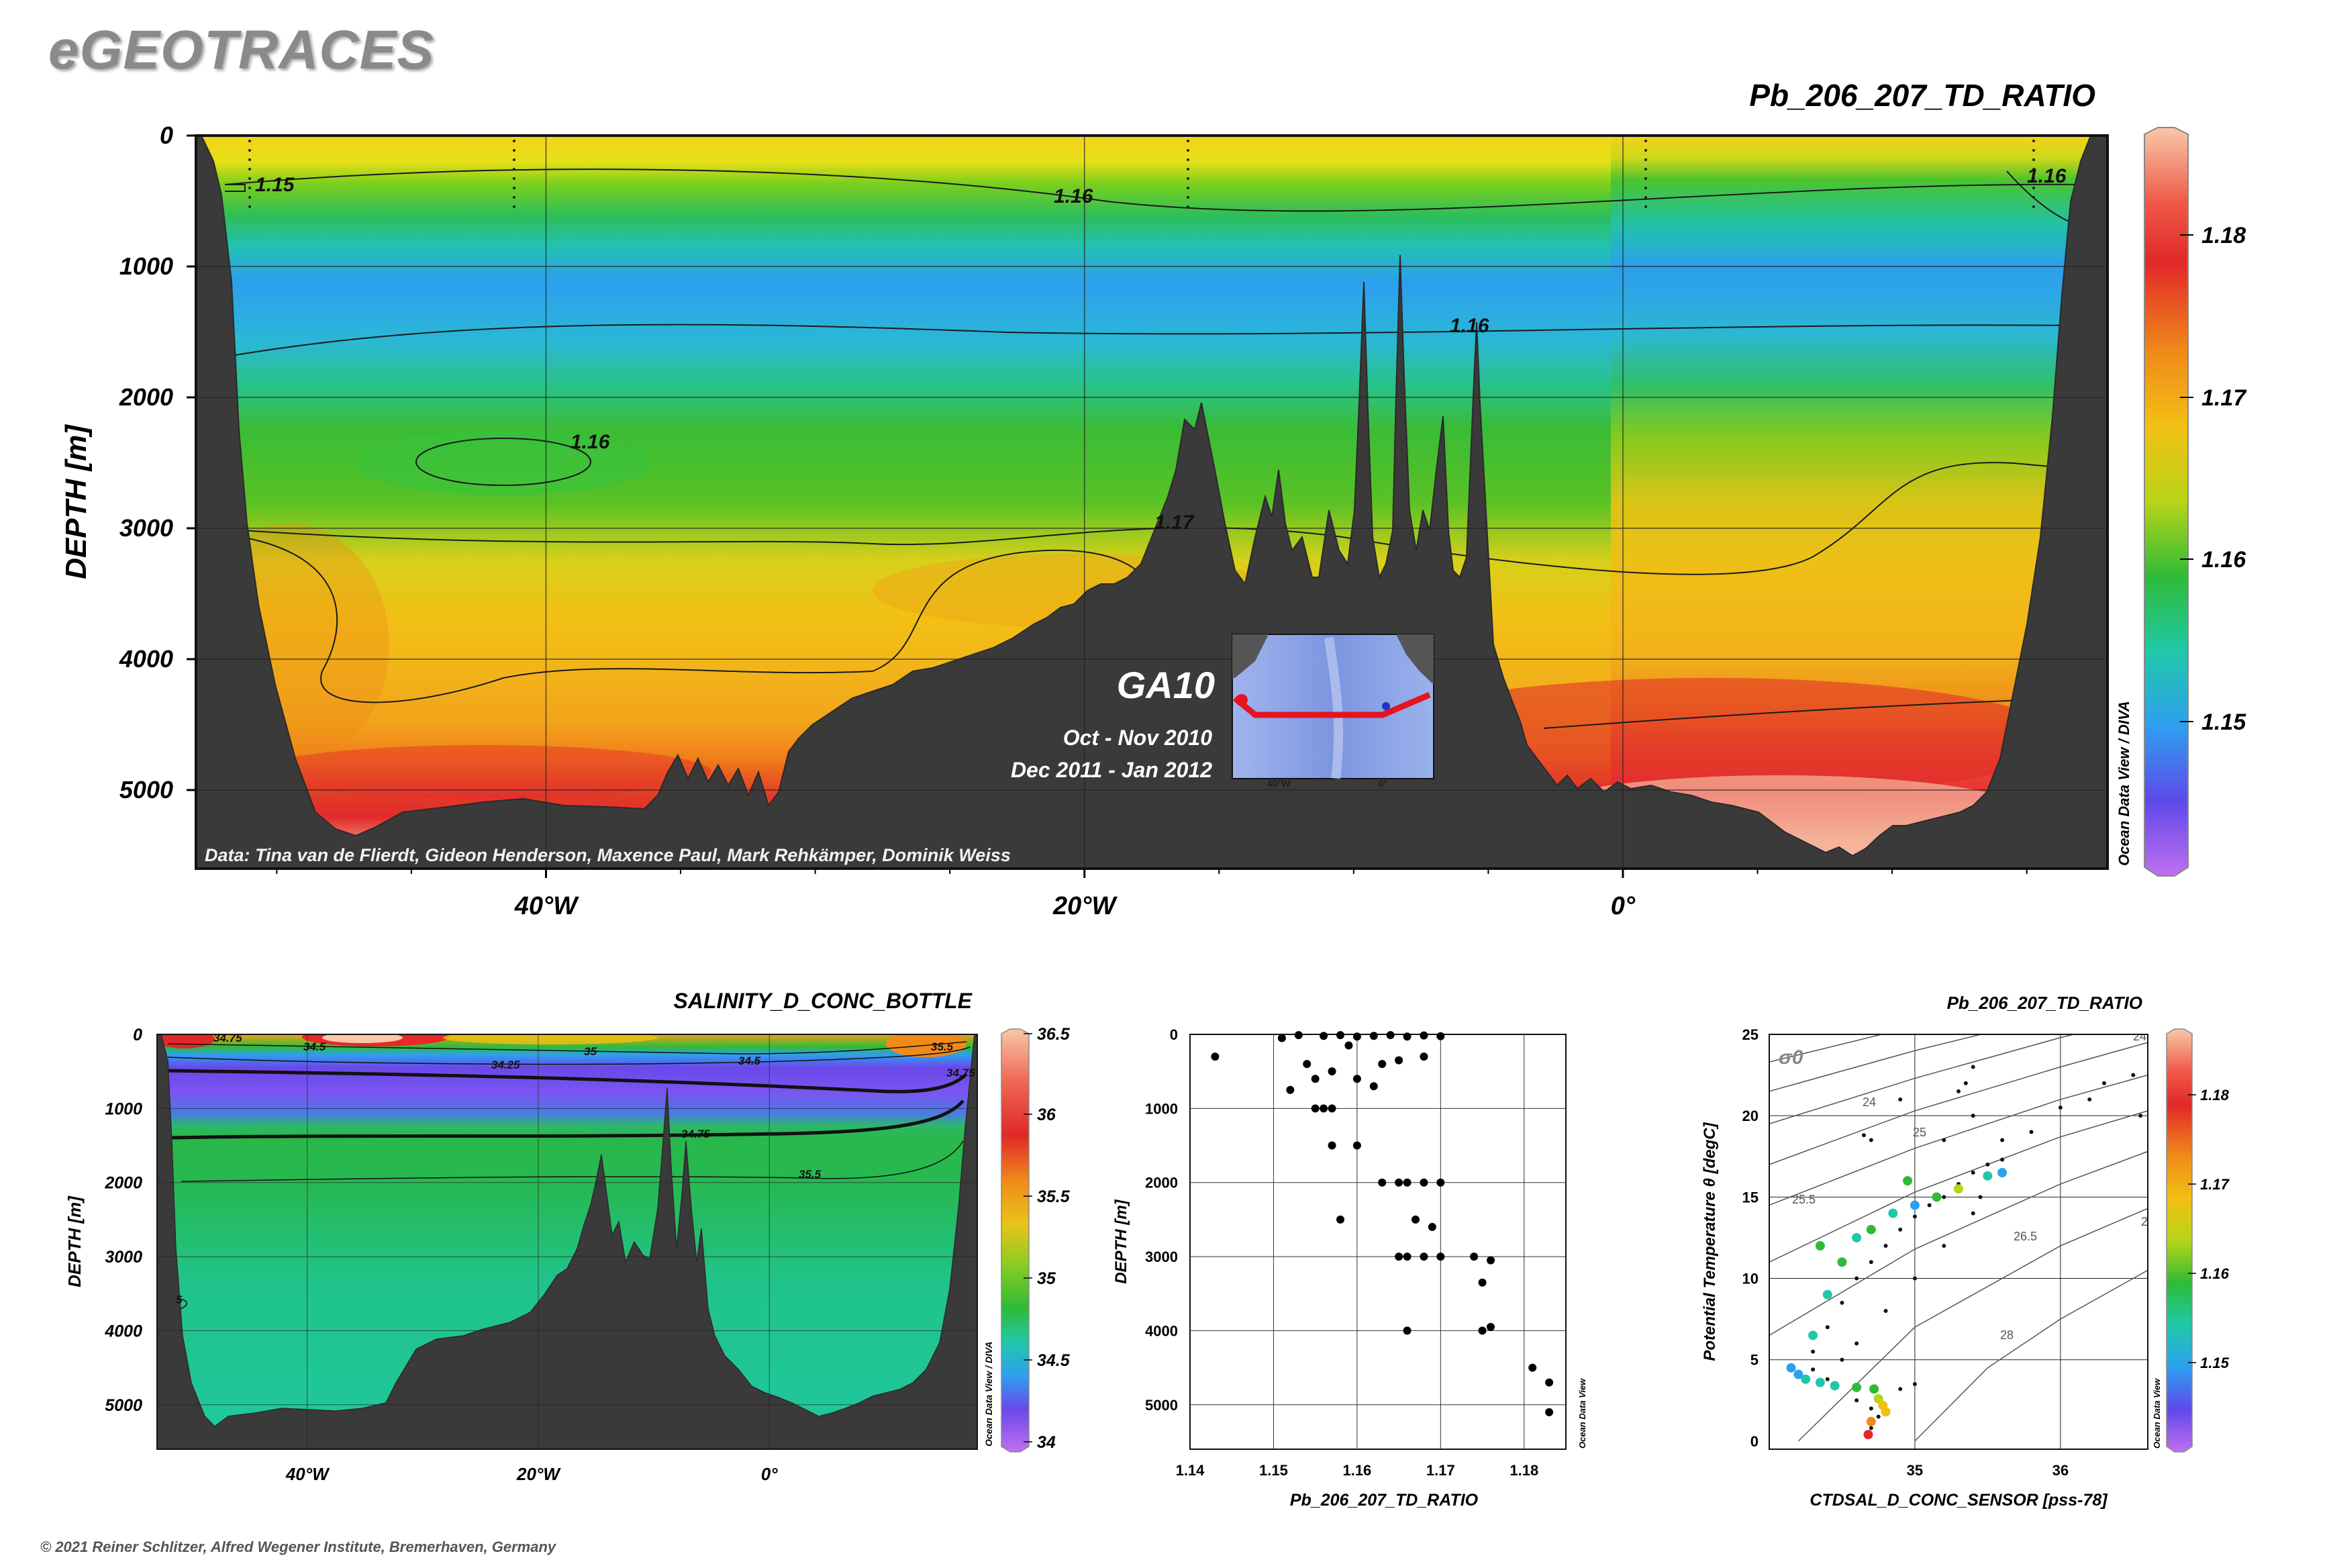 This screenshot has height=1568, width=2327. What do you see at coordinates (123, 1331) in the screenshot?
I see `y-tick-label: 4000` at bounding box center [123, 1331].